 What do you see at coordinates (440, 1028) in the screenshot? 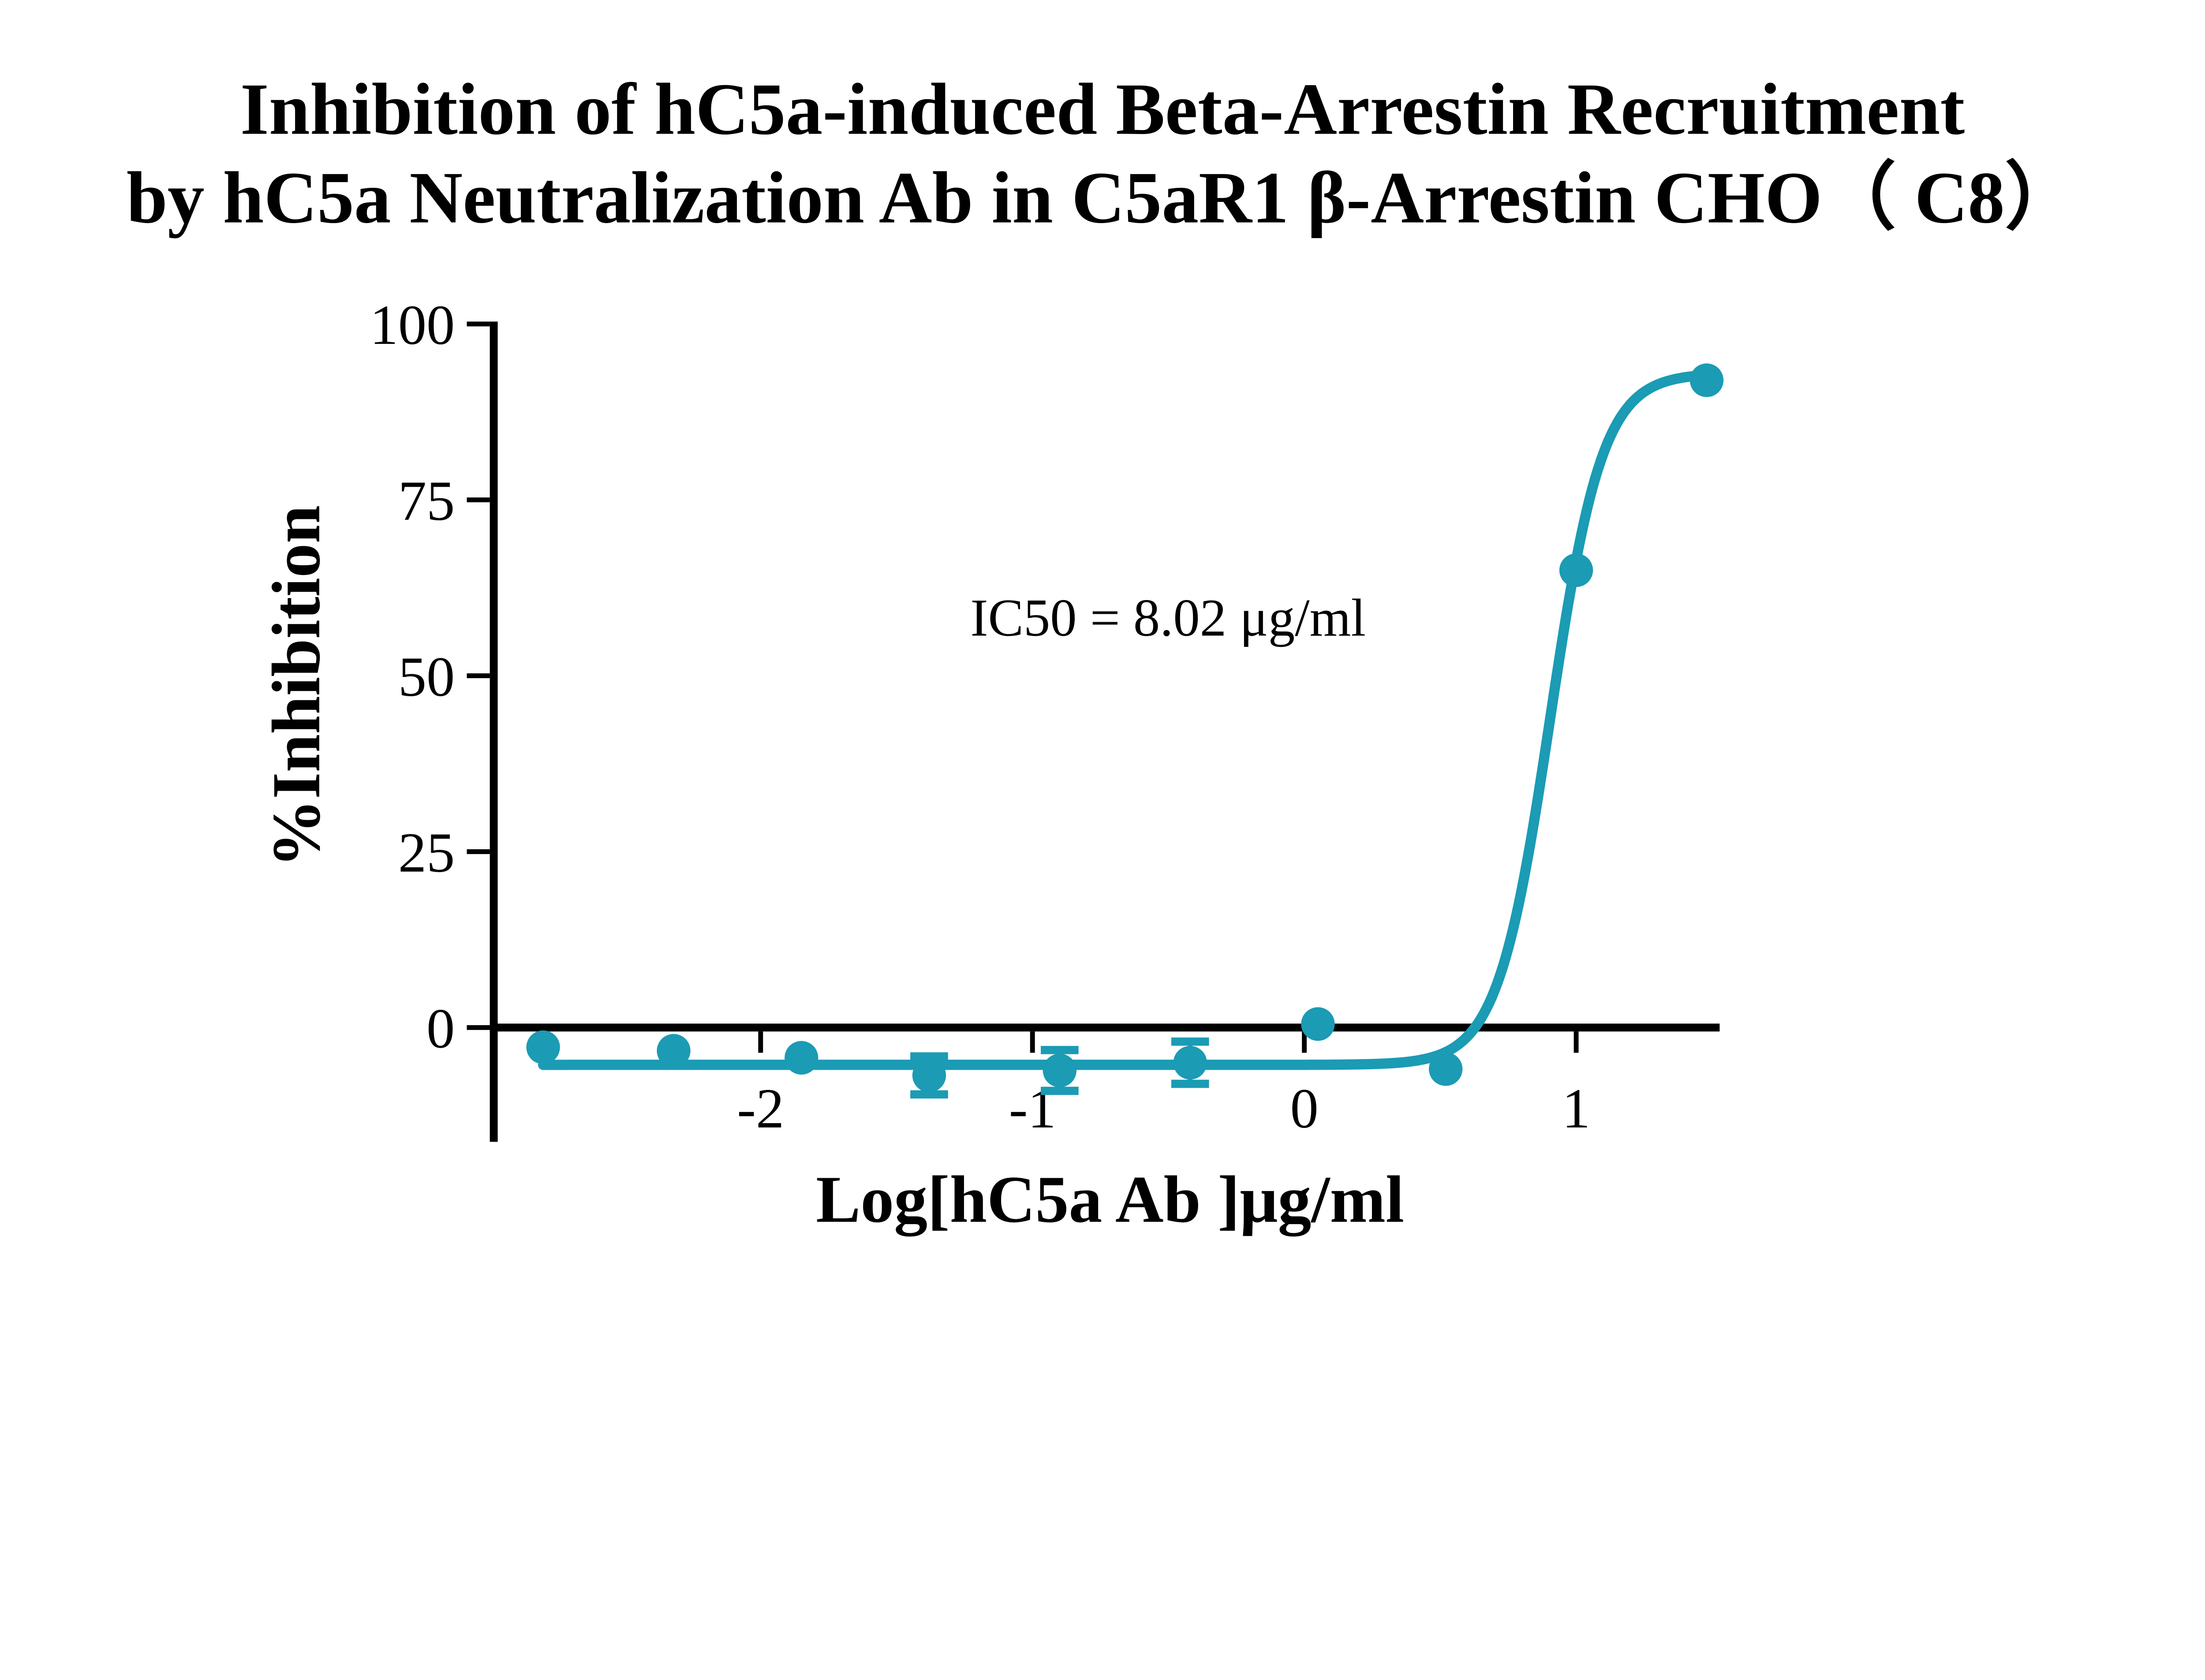
I see `y-tick-label: 0` at bounding box center [440, 1028].